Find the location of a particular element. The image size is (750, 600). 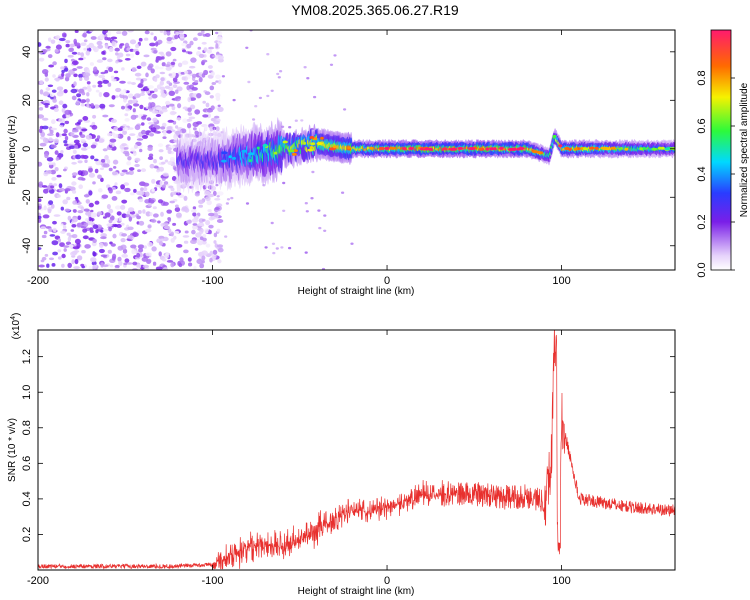

colorbar-tick-label: 0.6 is located at coordinates (702, 125).